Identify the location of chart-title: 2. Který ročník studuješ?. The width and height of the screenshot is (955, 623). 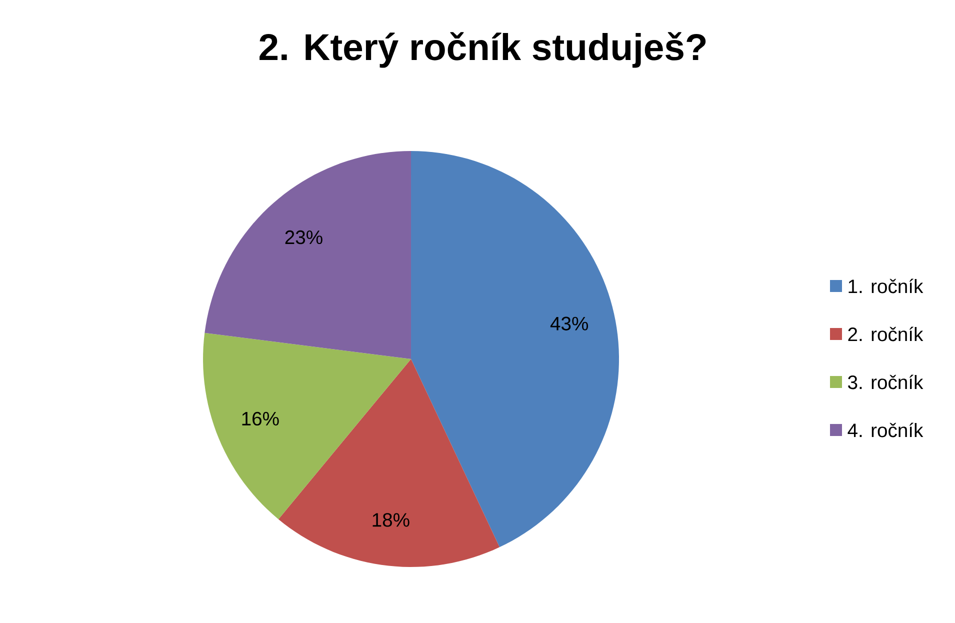
(483, 50).